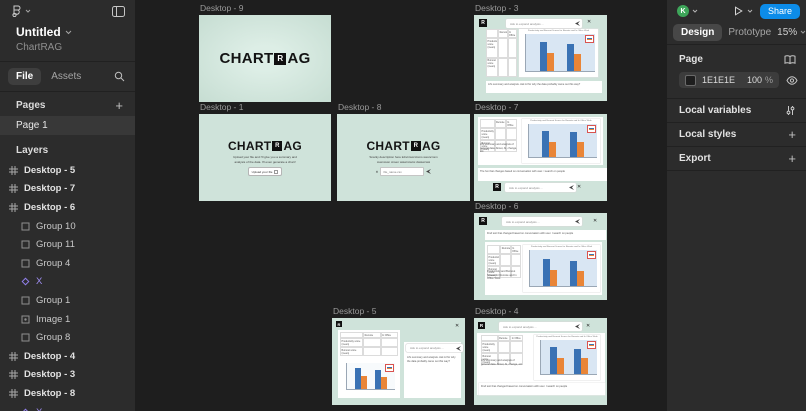 The height and width of the screenshot is (411, 806). What do you see at coordinates (119, 105) in the screenshot?
I see `add-page-button: +` at bounding box center [119, 105].